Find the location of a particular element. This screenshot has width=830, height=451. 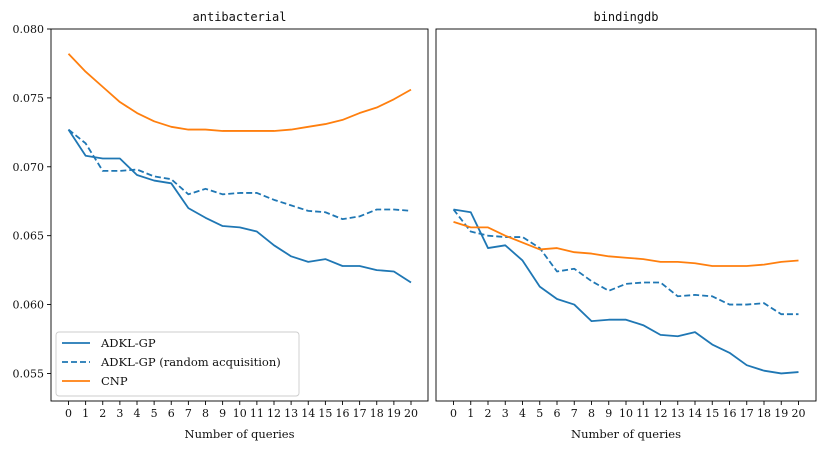

y-axis: 0.055 0.060 0.065 0.070 0.075 0.080 is located at coordinates (32, 201).